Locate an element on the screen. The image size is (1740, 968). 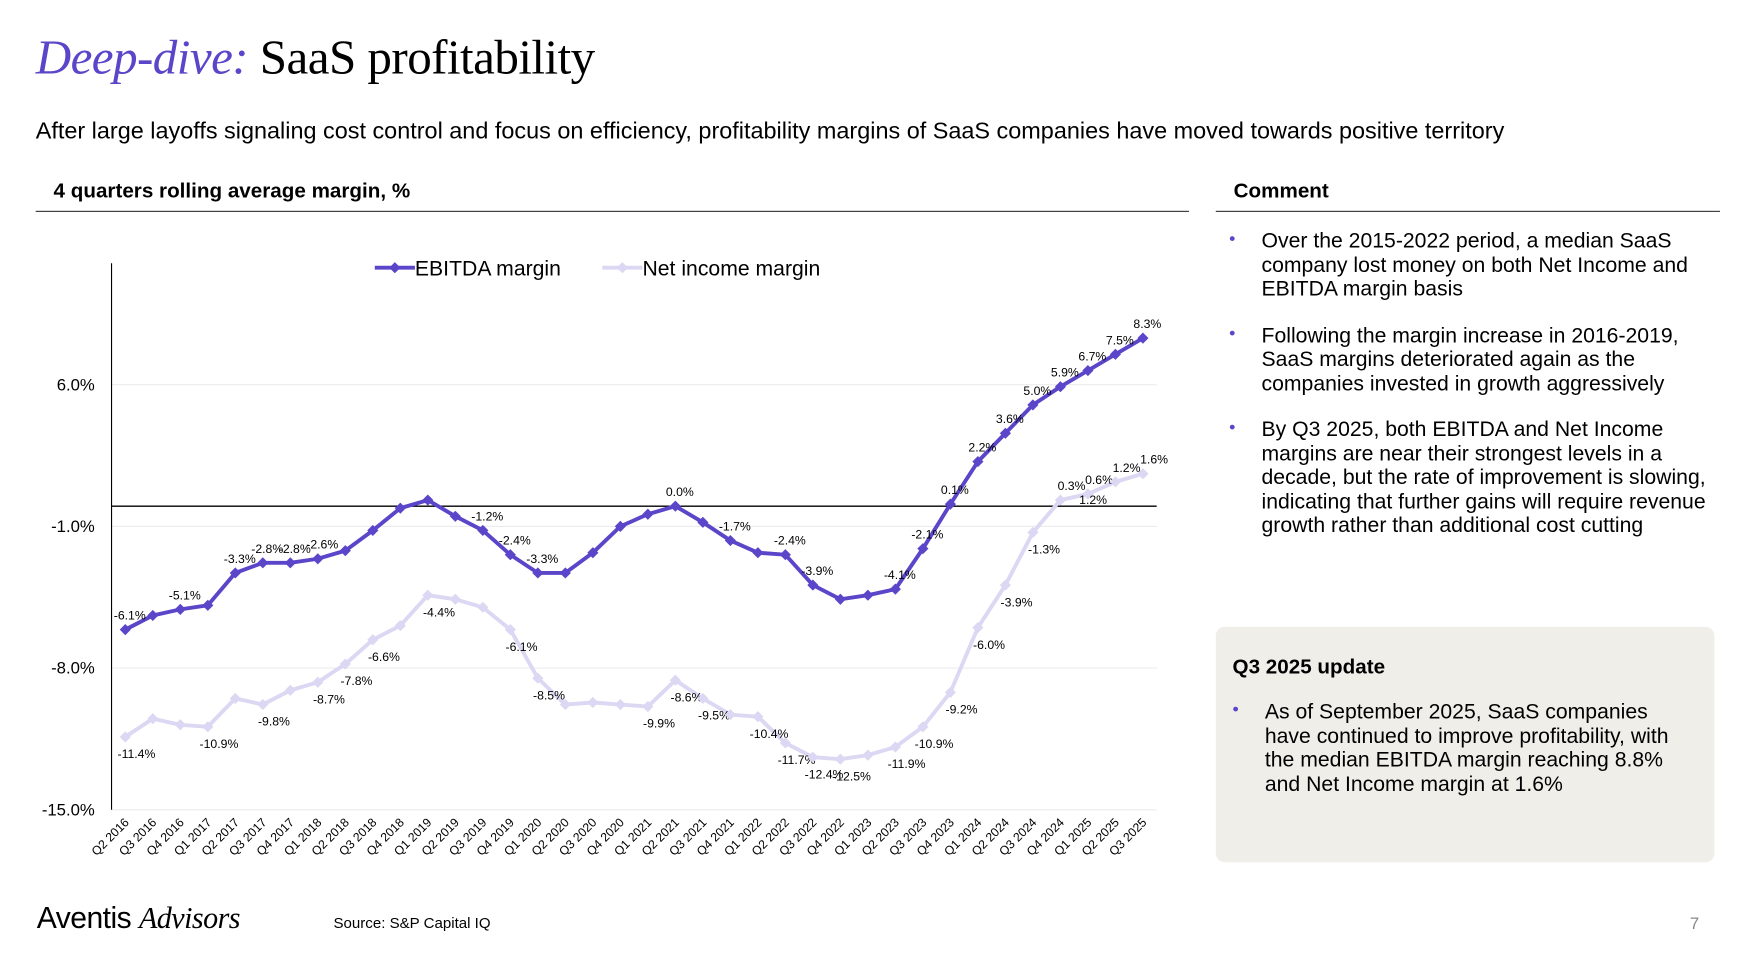
data-label: 0.3% is located at coordinates (1072, 486).